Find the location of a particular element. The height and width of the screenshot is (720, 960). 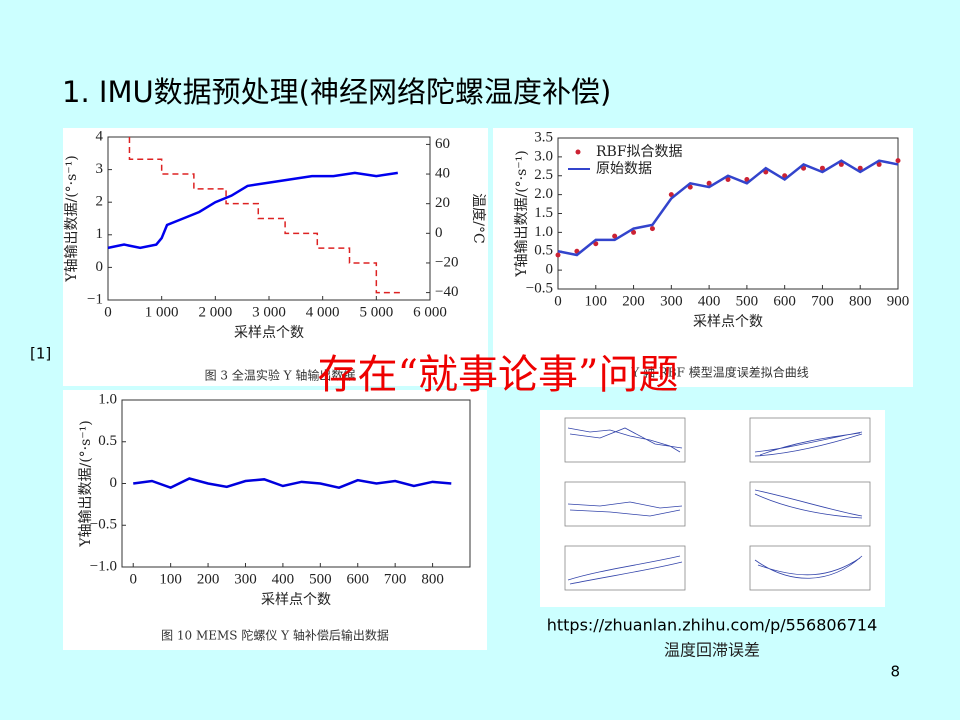

slide-title: 1. IMU数据预处理(神经网络陀螺温度补偿) is located at coordinates (336, 92).